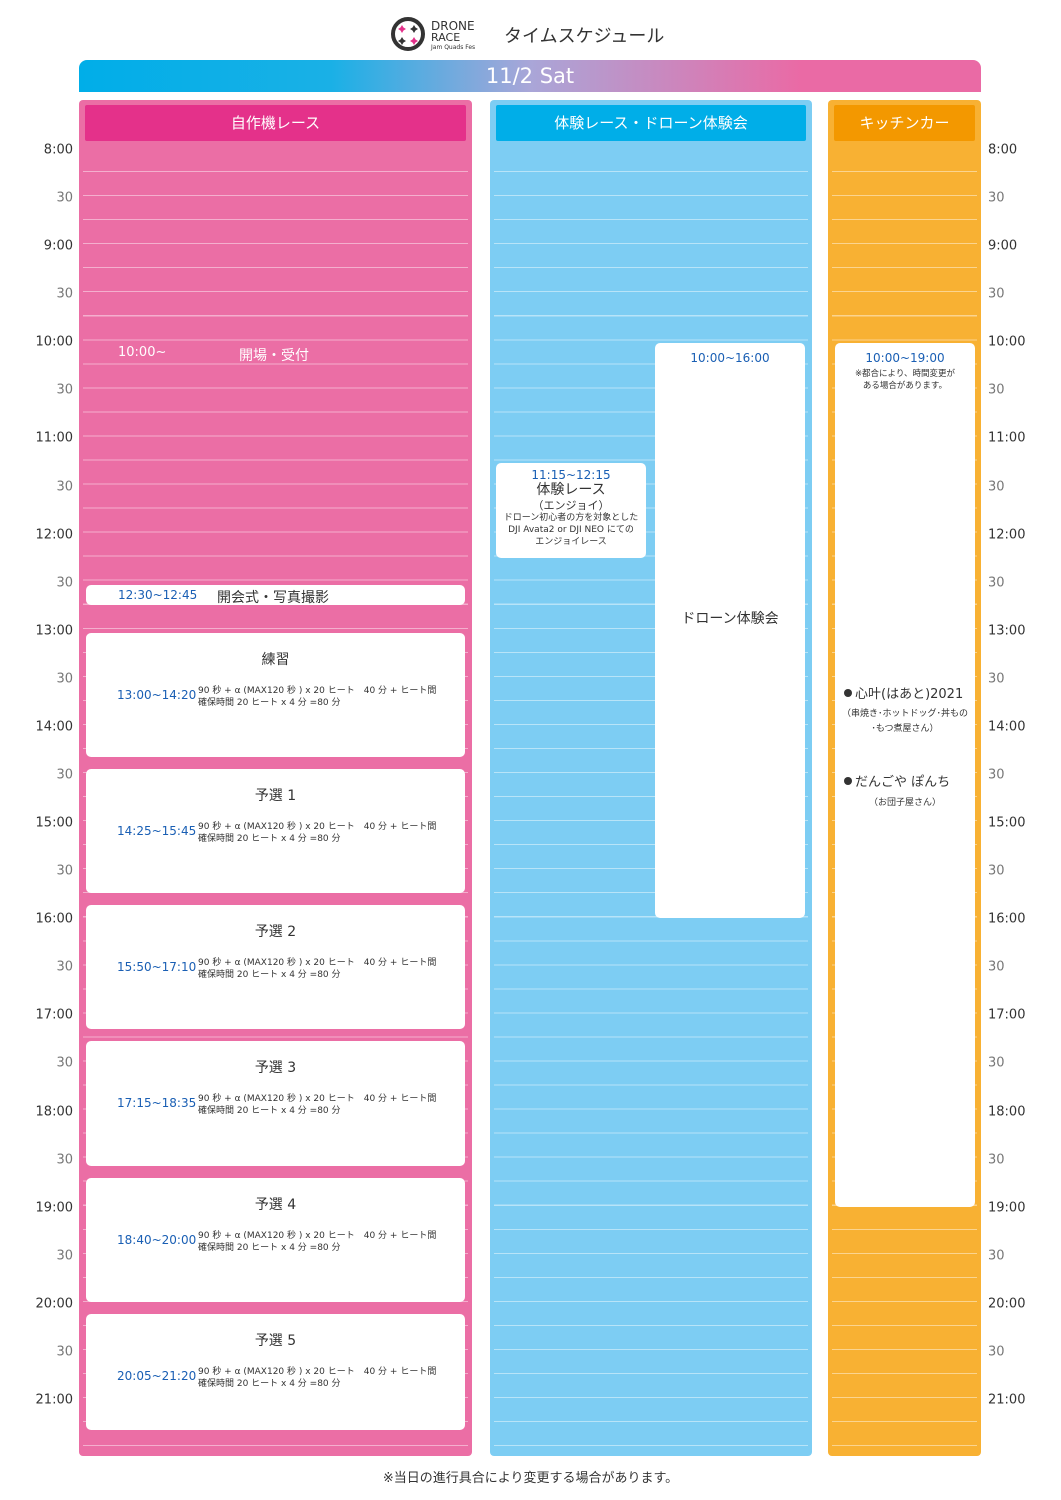 The width and height of the screenshot is (1061, 1500). I want to click on ceremony-block: 12:30~12:45 開会式・写真撮影, so click(275, 595).